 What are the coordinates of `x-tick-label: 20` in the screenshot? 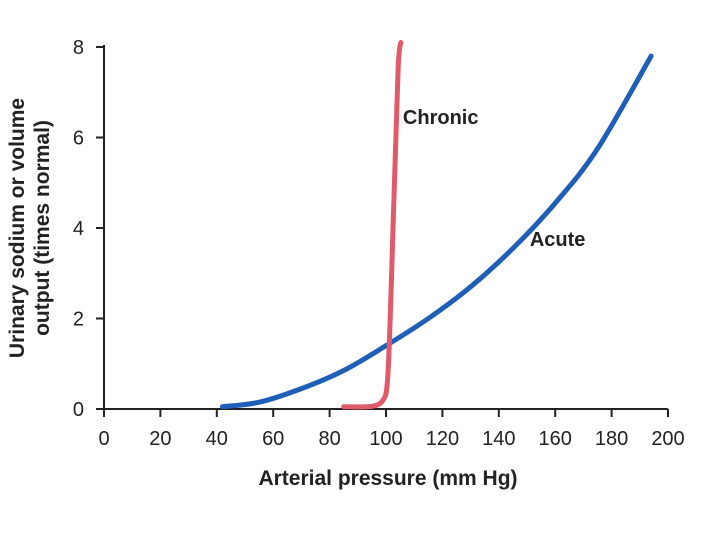 It's located at (160, 439).